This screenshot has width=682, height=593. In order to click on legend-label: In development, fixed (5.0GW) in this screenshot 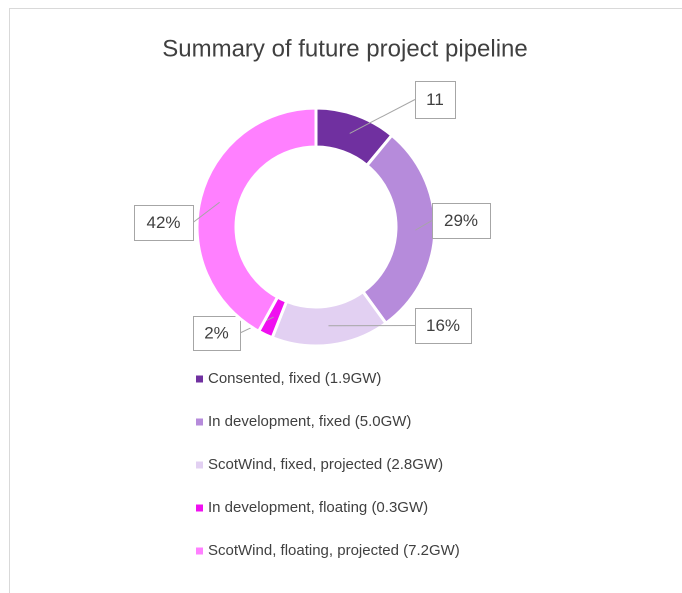, I will do `click(309, 421)`.